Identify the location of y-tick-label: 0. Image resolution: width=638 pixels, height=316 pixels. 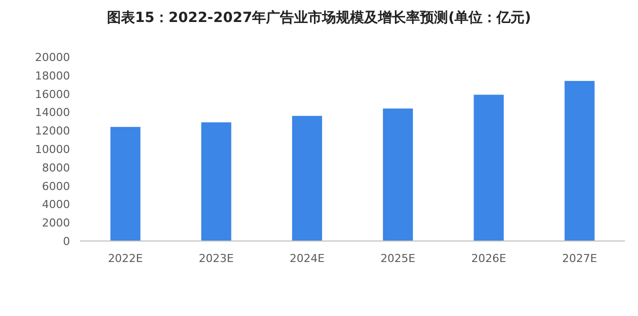
(66, 241).